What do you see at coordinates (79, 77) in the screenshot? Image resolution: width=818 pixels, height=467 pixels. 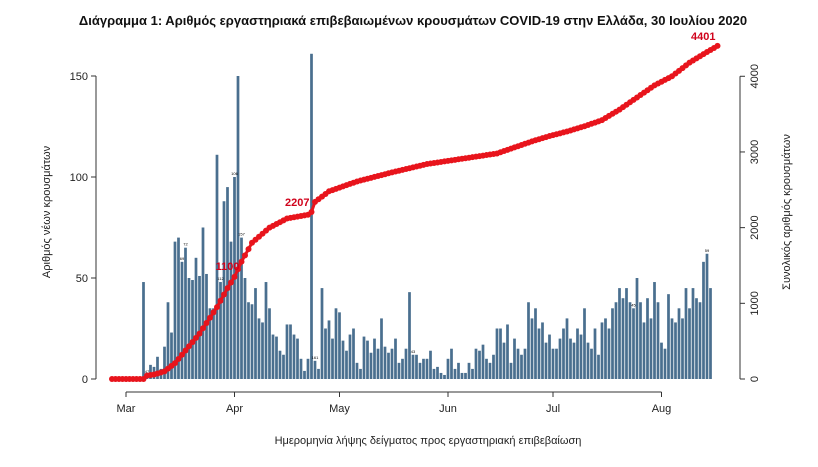 I see `left-tick-label: 150` at bounding box center [79, 77].